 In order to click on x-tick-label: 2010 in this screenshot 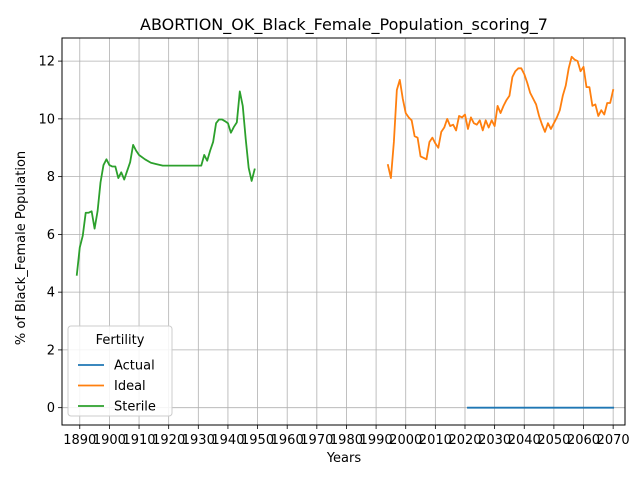, I will do `click(435, 440)`.